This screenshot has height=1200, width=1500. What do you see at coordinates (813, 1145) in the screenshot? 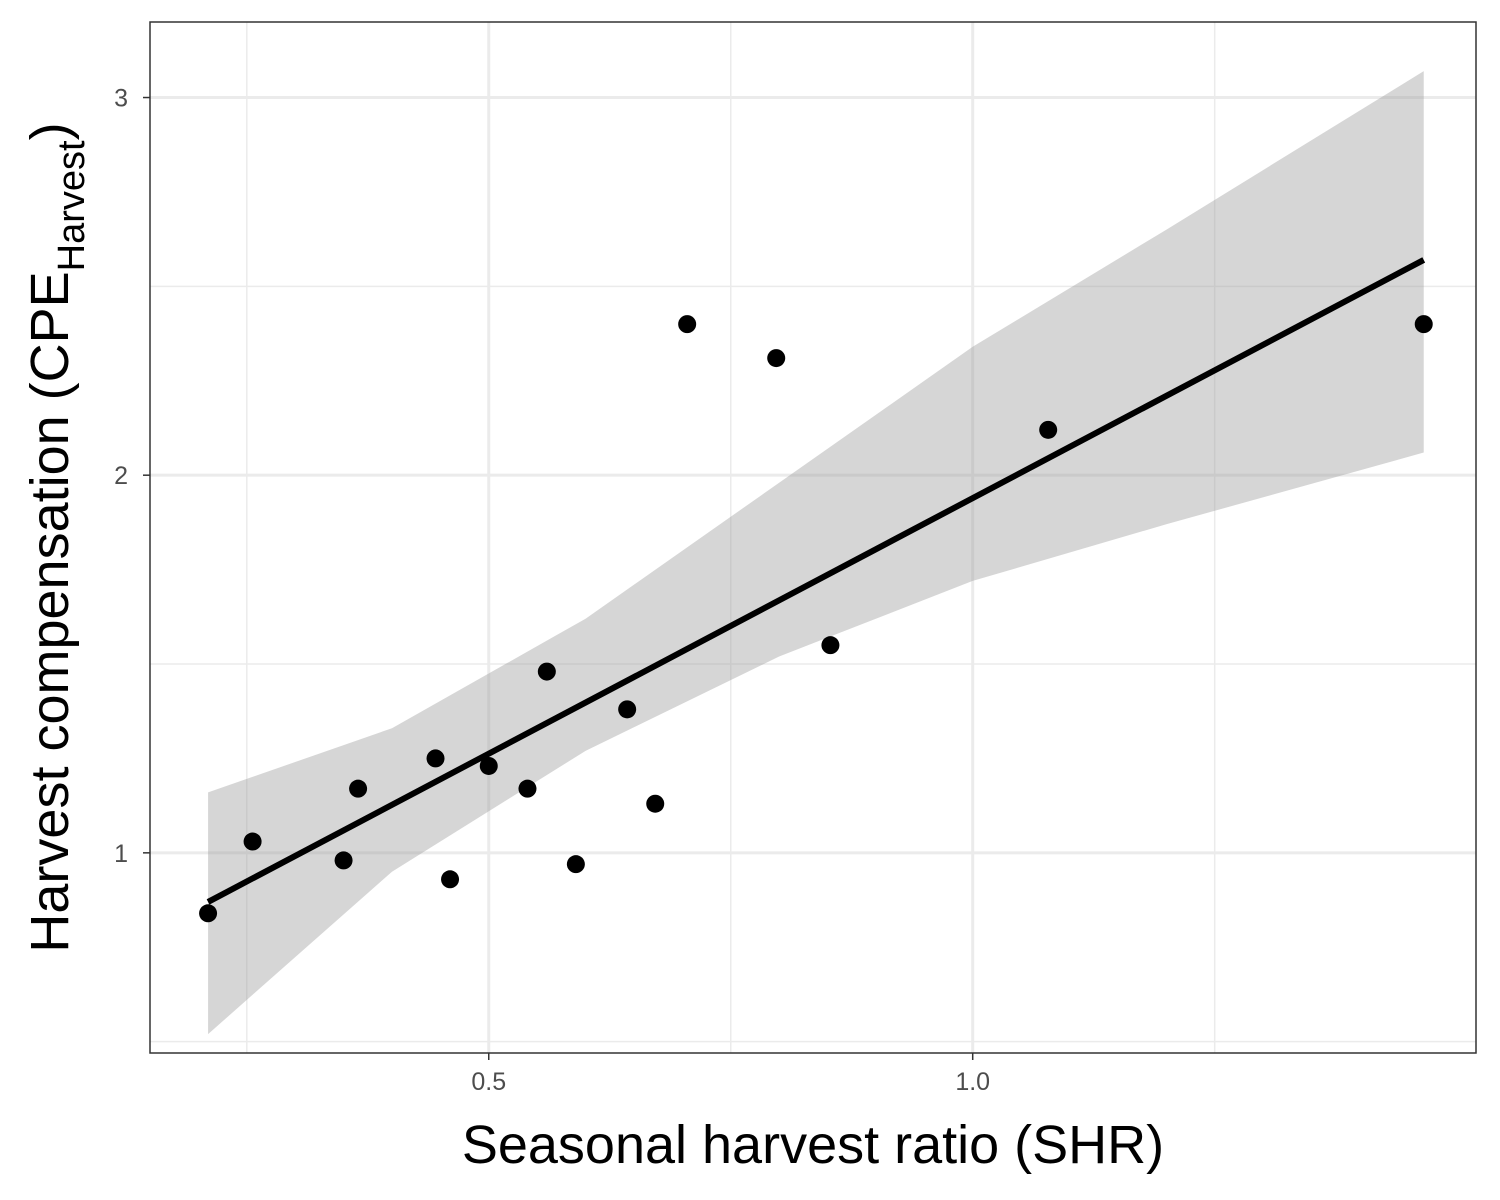
I see `x-axis-title: Seasonal harvest ratio (SHR)` at bounding box center [813, 1145].